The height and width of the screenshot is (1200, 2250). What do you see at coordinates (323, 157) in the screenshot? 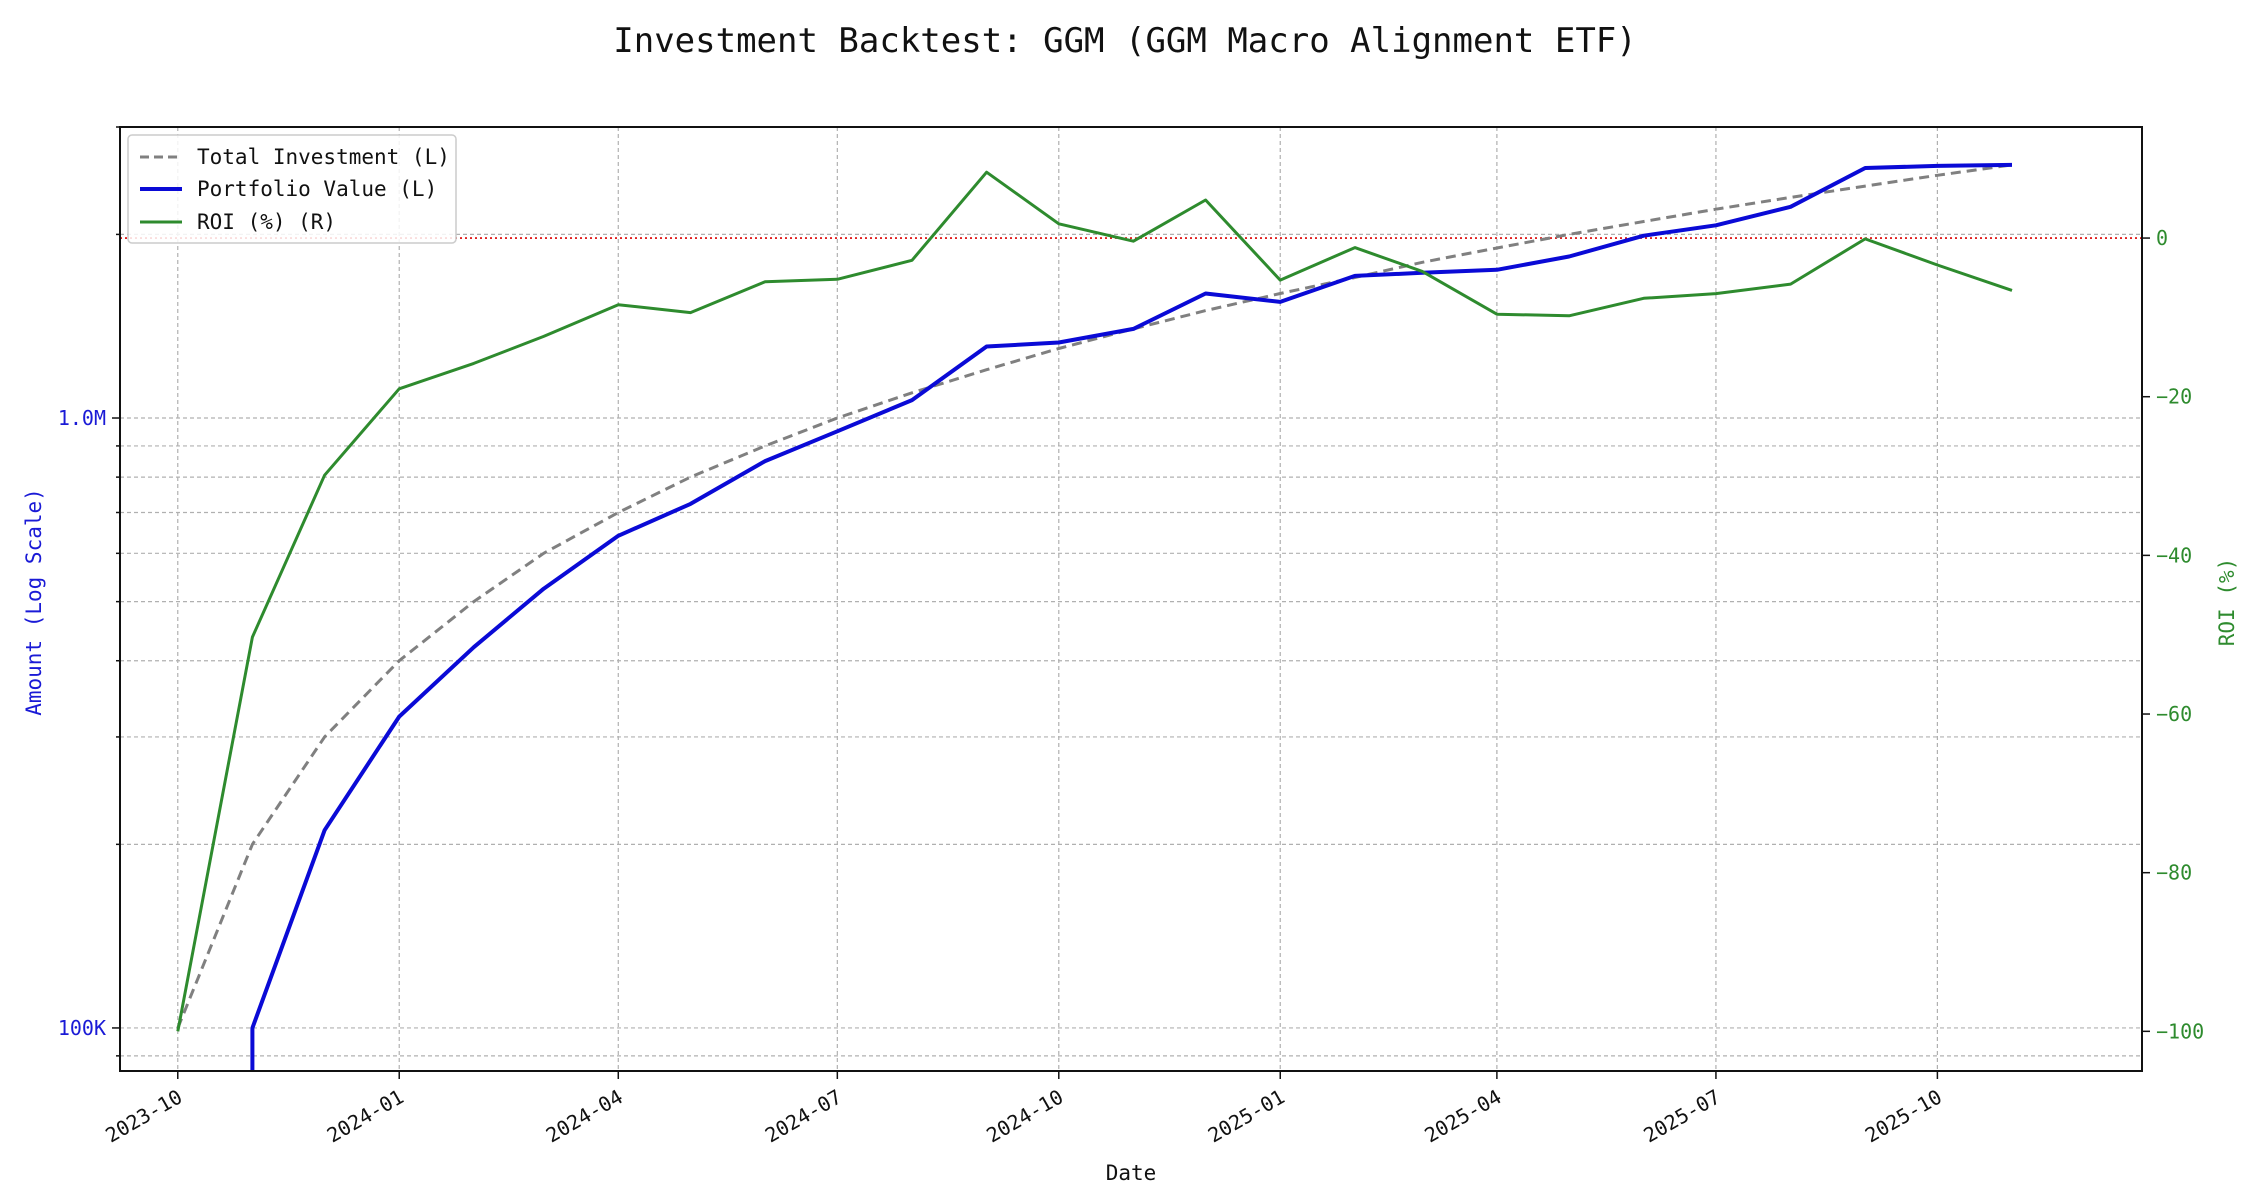
I see `legend-label-total-investment: Total Investment (L)` at bounding box center [323, 157].